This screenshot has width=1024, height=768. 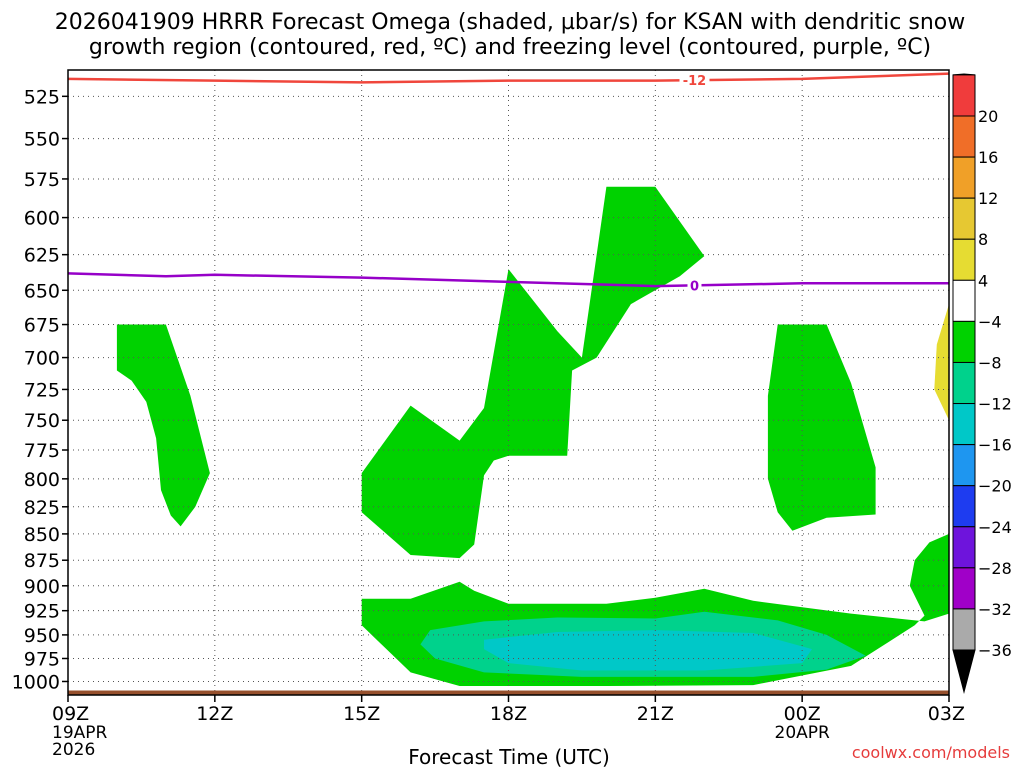 I want to click on colorbar-label: −32, so click(x=995, y=609).